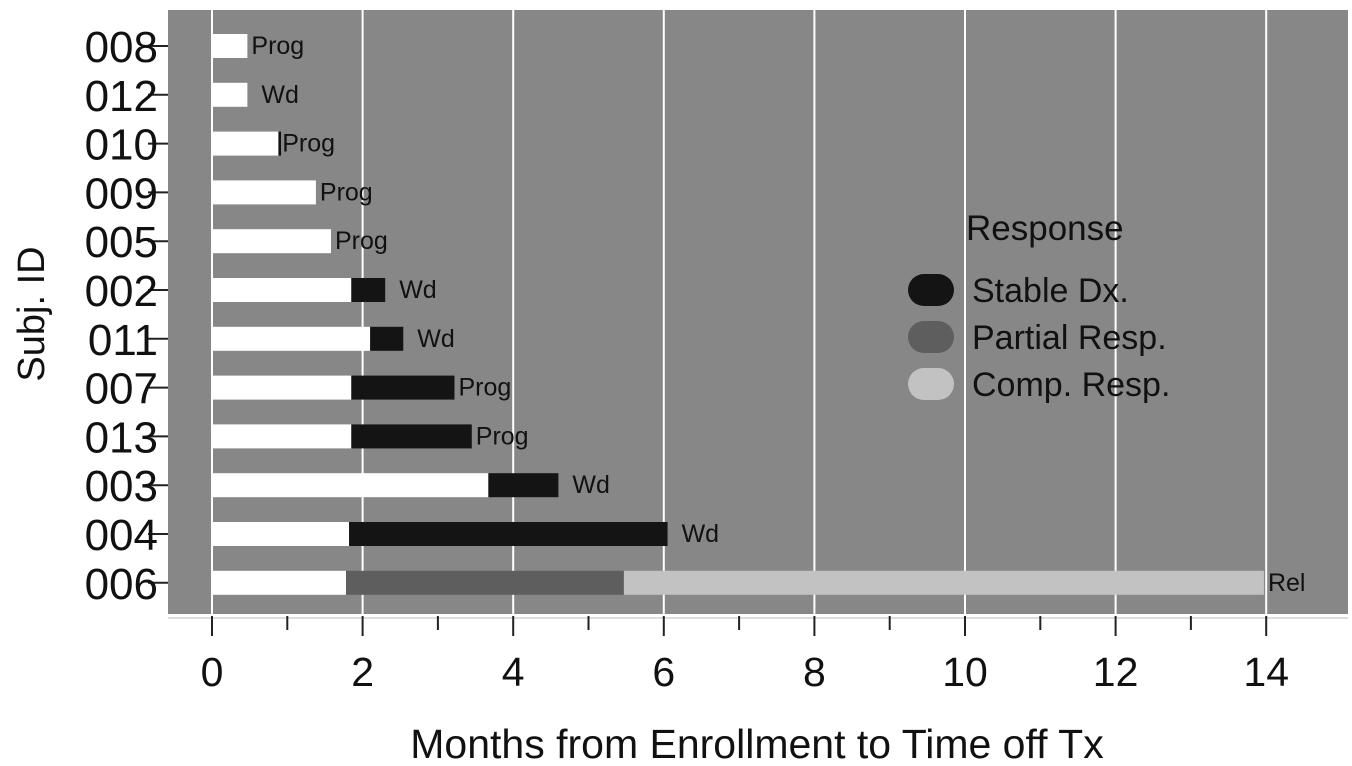 This screenshot has width=1352, height=766. Describe the element at coordinates (1071, 385) in the screenshot. I see `legend-entry-label: Comp. Resp.` at that location.